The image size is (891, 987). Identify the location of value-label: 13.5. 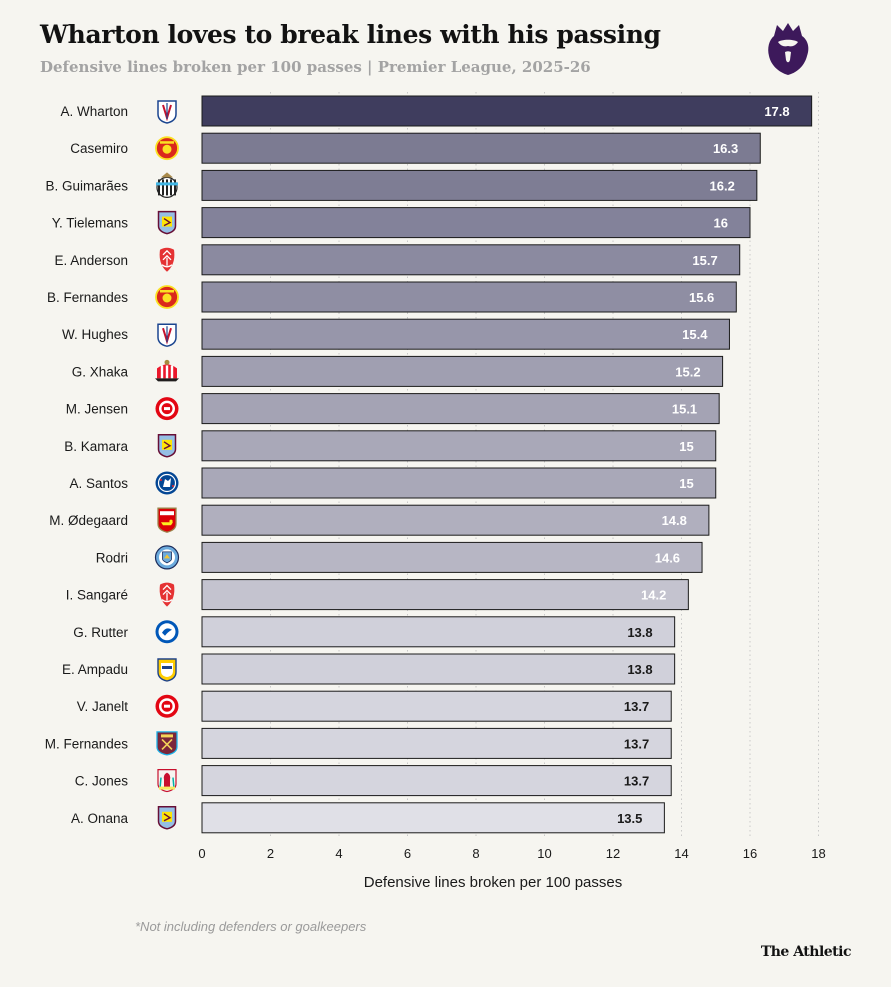
(629, 818).